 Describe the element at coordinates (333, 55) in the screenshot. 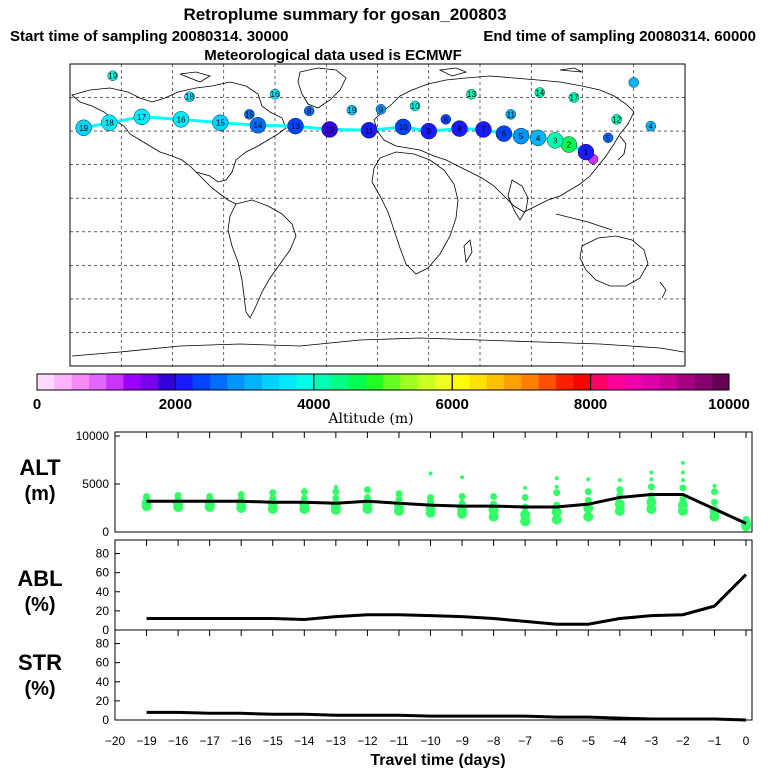

I see `met-data-label: Meteorological data used is ECMWF` at that location.